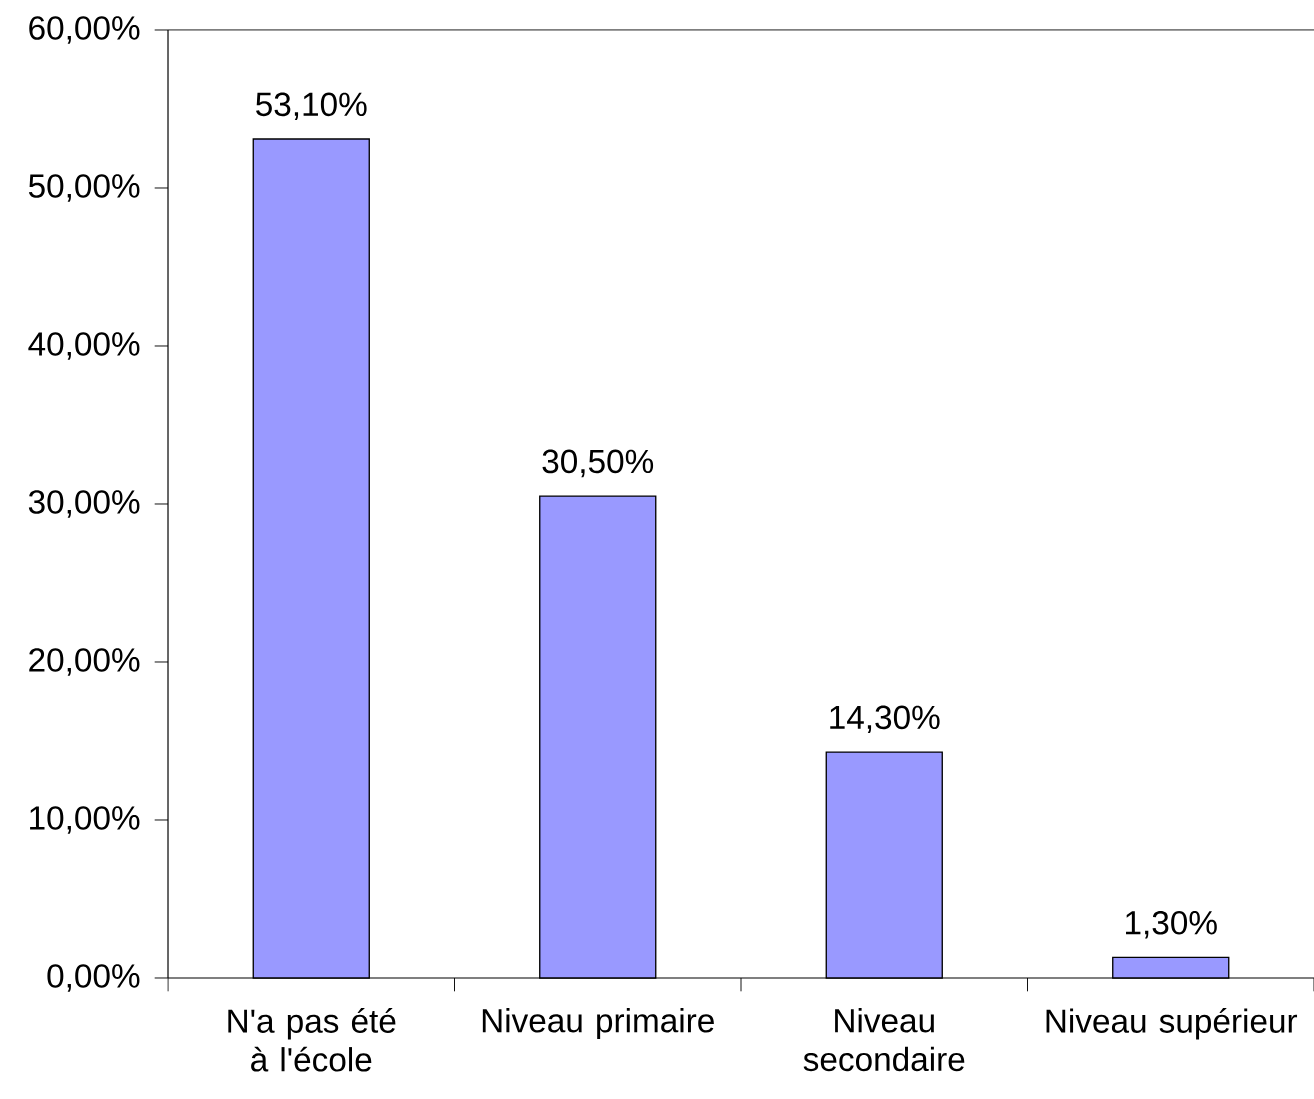 The image size is (1314, 1099). I want to click on y-tick-label: 50,00%, so click(84, 188).